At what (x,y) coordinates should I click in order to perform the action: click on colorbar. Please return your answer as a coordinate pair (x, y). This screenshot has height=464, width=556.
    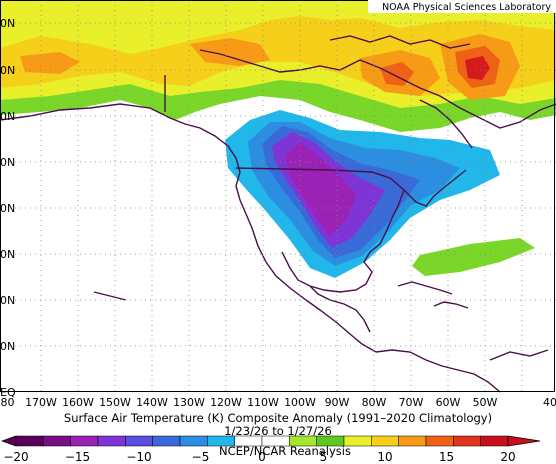
    Looking at the image, I should click on (270, 441).